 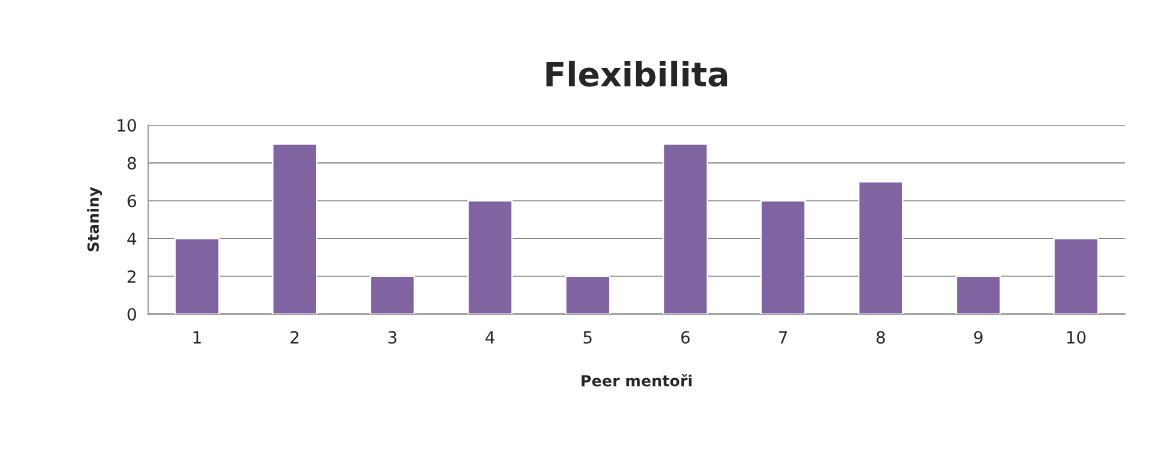 What do you see at coordinates (132, 238) in the screenshot?
I see `y-tick-label: 4` at bounding box center [132, 238].